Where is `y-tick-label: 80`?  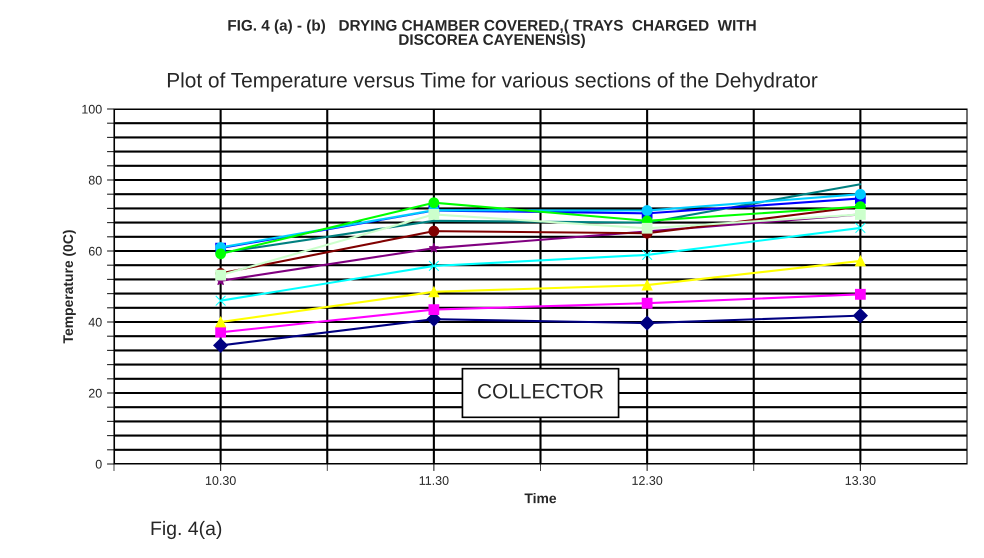
y-tick-label: 80 is located at coordinates (95, 180).